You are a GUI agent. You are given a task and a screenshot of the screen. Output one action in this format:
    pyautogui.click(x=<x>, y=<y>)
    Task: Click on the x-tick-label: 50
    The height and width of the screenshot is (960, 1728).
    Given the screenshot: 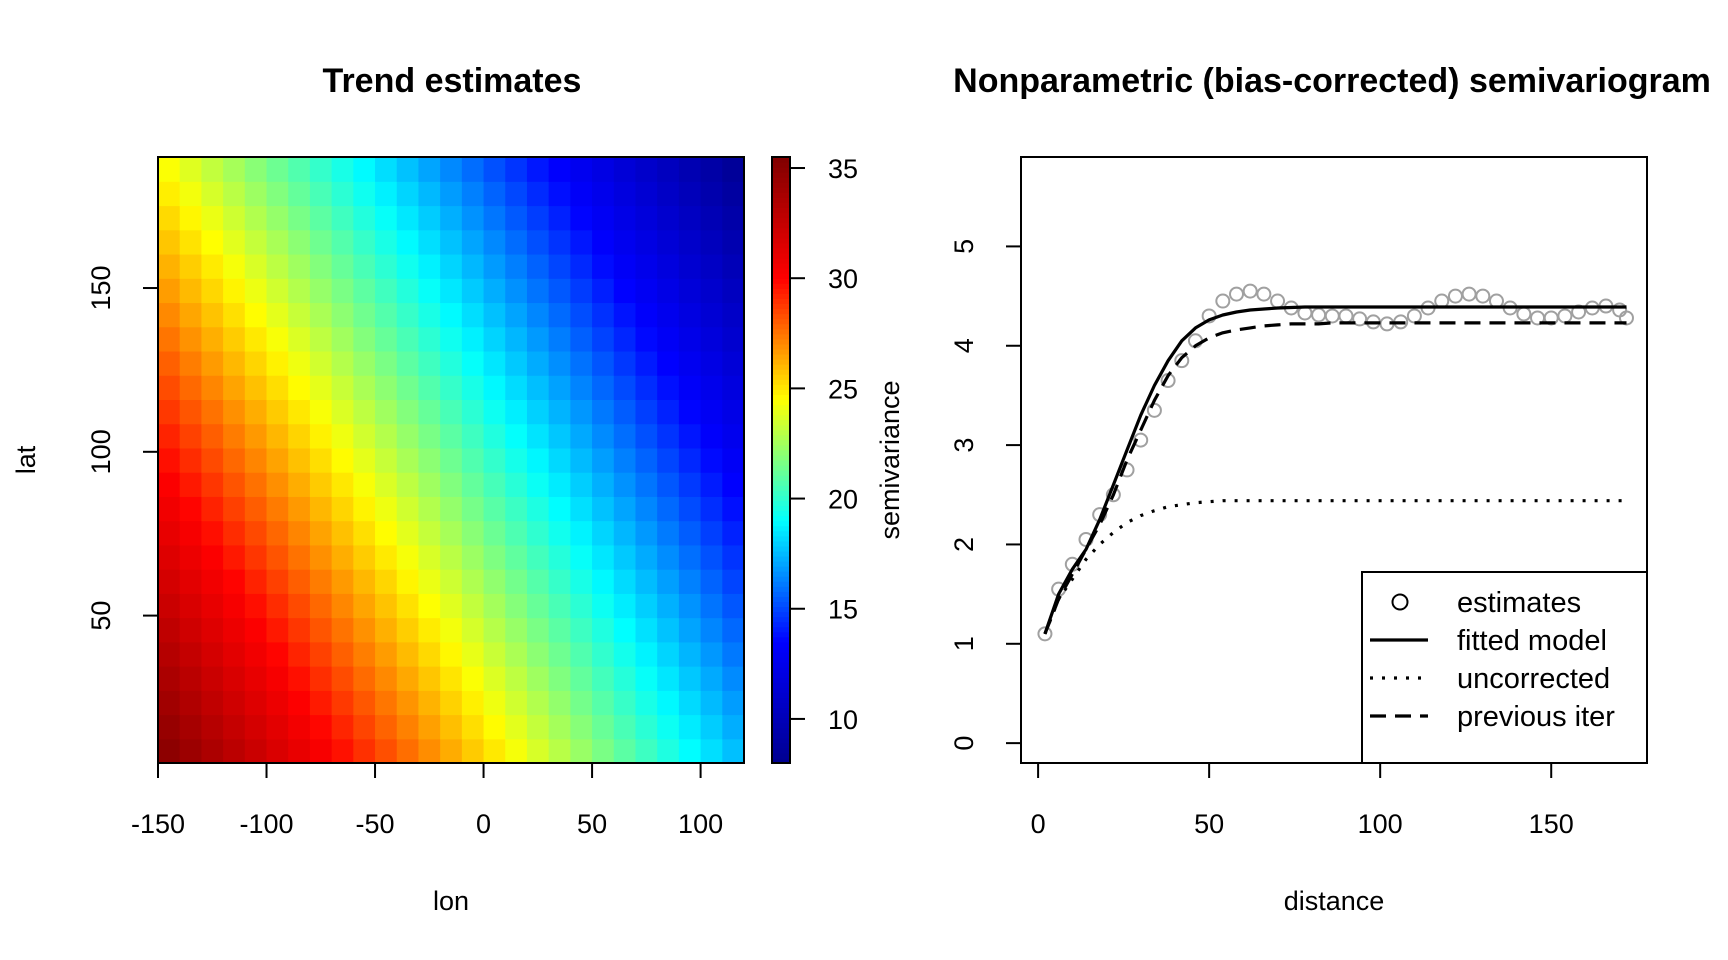 What is the action you would take?
    pyautogui.click(x=592, y=824)
    